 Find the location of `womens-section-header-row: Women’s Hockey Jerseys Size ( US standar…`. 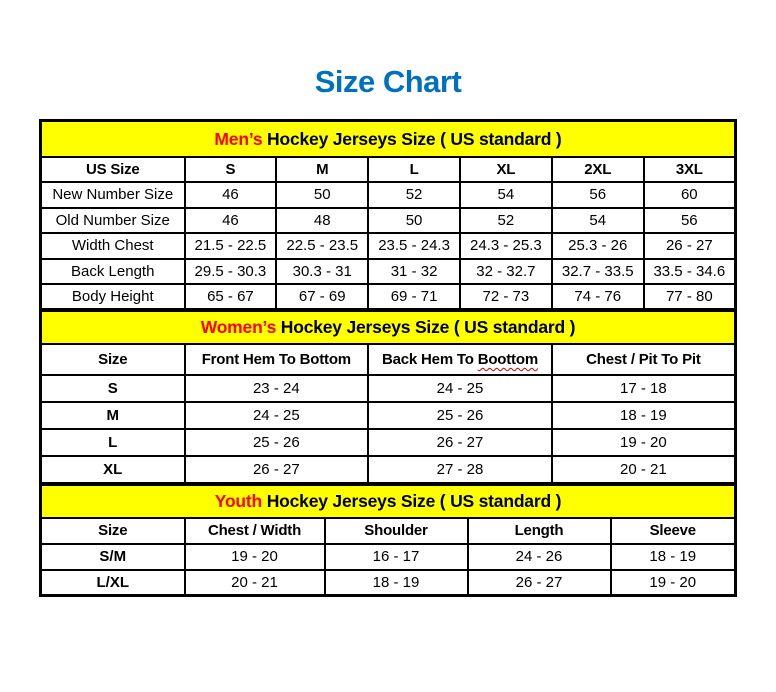

womens-section-header-row: Women’s Hockey Jerseys Size ( US standar… is located at coordinates (388, 327).